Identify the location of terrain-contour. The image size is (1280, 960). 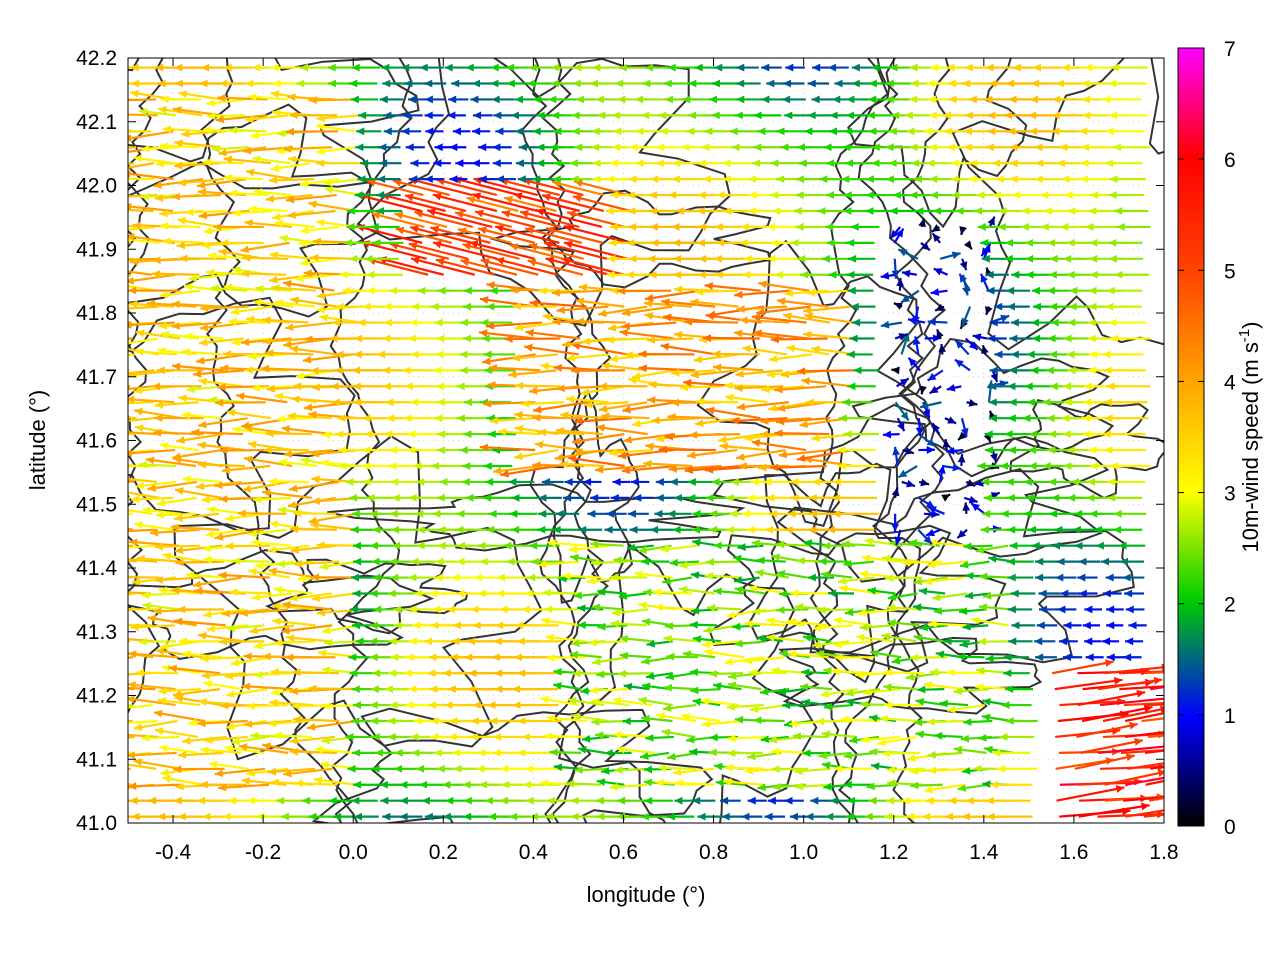
(274, 128).